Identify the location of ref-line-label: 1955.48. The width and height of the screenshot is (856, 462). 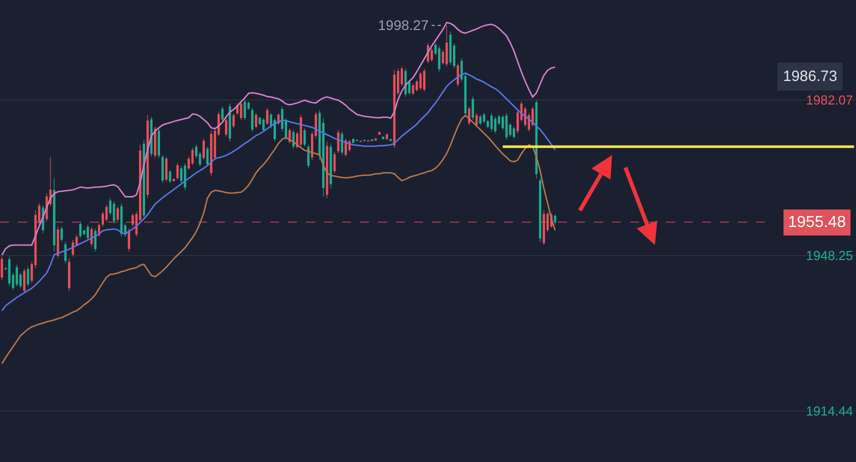
(817, 222).